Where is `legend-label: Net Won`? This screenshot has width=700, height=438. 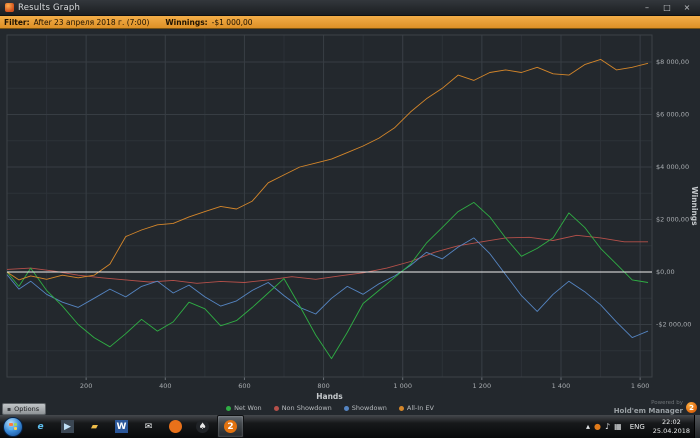
legend-label: Net Won is located at coordinates (248, 408).